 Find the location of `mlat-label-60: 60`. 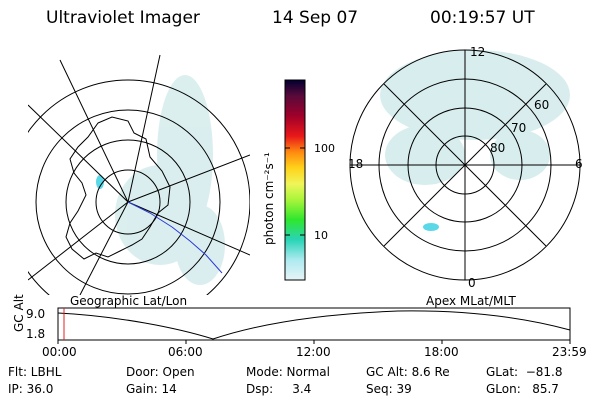

mlat-label-60: 60 is located at coordinates (542, 105).